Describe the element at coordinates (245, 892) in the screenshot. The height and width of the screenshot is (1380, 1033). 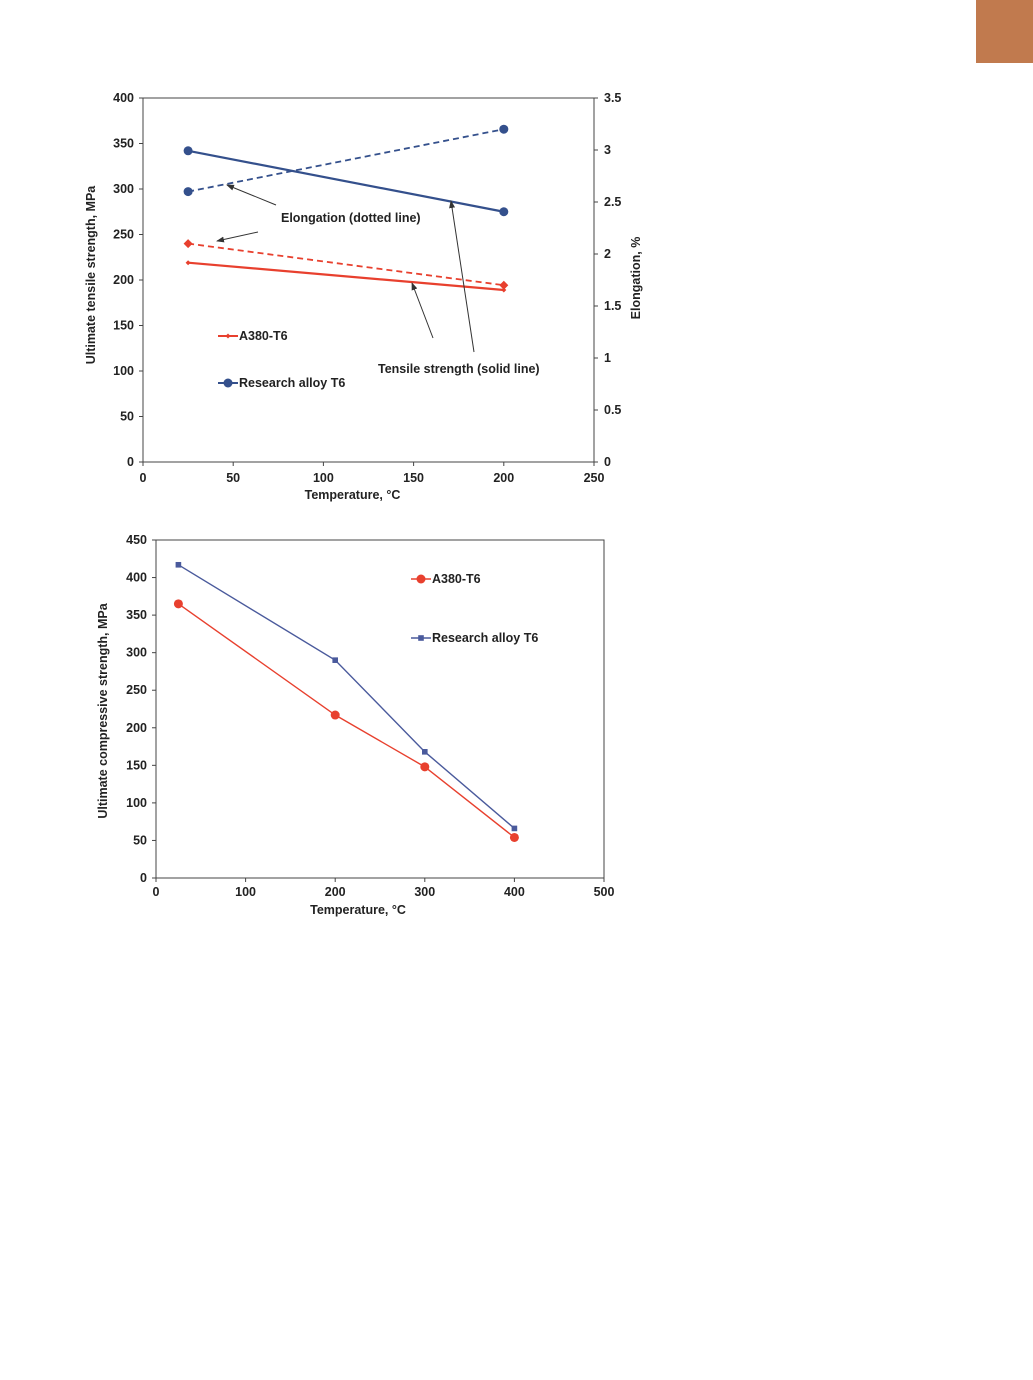
I see `chart2-x-tick-label: 100` at that location.